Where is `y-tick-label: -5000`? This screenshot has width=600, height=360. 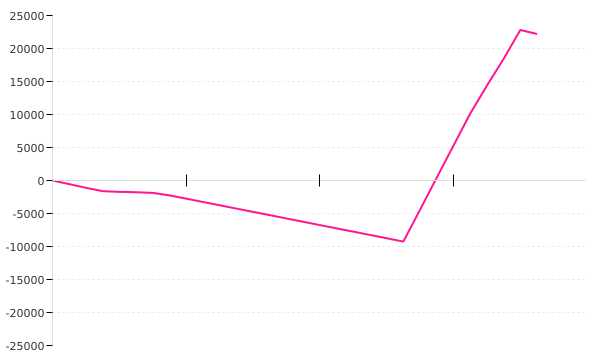 y-tick-label: -5000 is located at coordinates (28, 214).